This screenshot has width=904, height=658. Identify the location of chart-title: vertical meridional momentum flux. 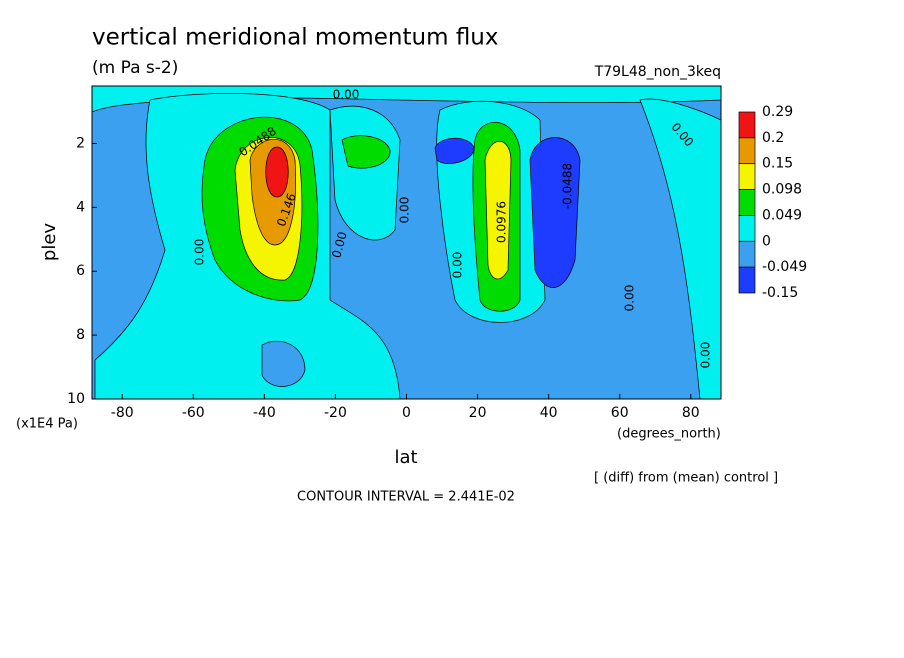
(295, 38).